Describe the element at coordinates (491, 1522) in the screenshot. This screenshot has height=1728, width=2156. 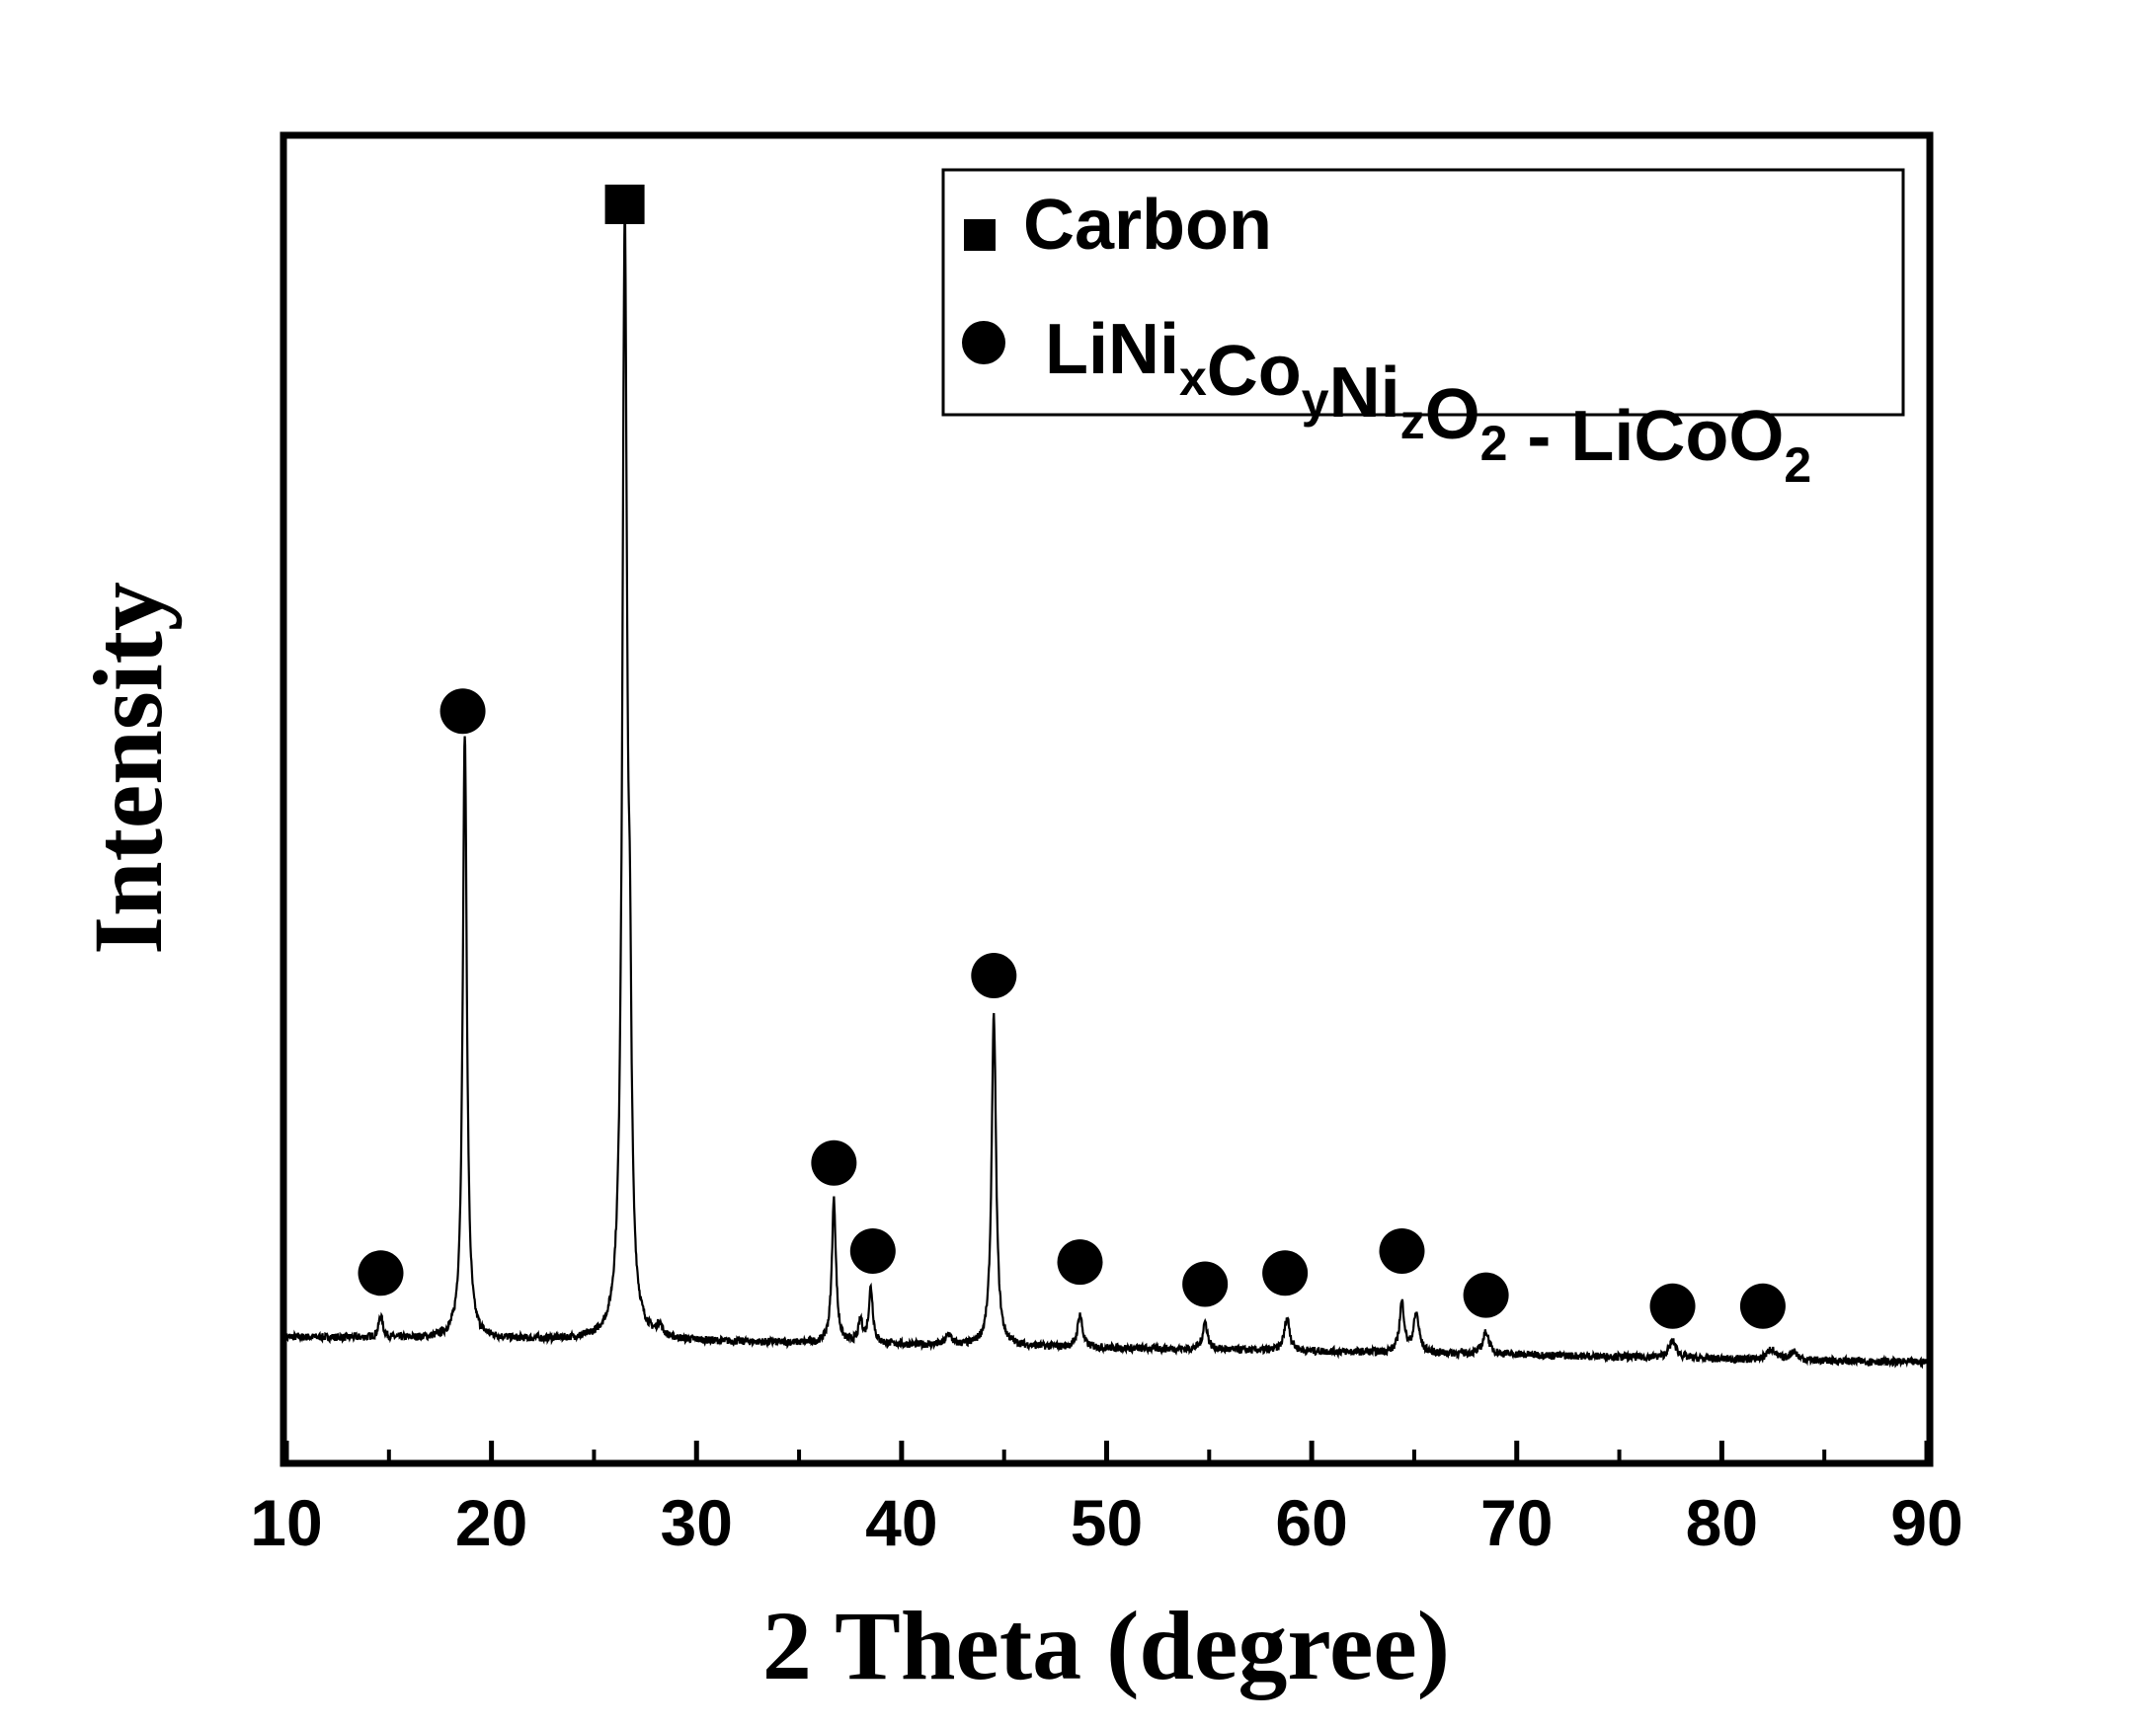
I see `x-tick-label-20: 20` at that location.